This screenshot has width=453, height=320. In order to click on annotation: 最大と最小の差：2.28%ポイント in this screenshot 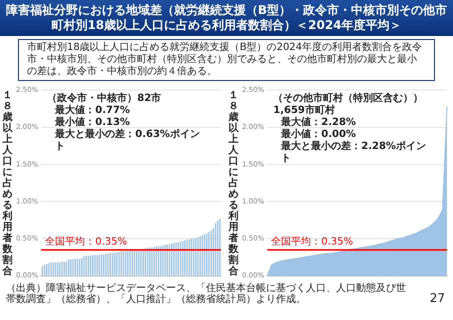, I will do `click(353, 152)`.